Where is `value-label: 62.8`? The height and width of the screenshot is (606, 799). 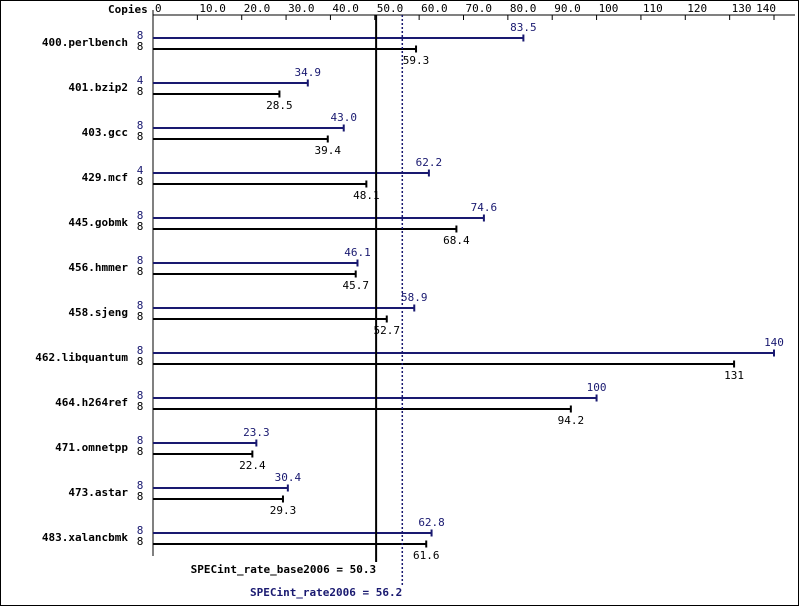 value-label: 62.8 is located at coordinates (431, 522).